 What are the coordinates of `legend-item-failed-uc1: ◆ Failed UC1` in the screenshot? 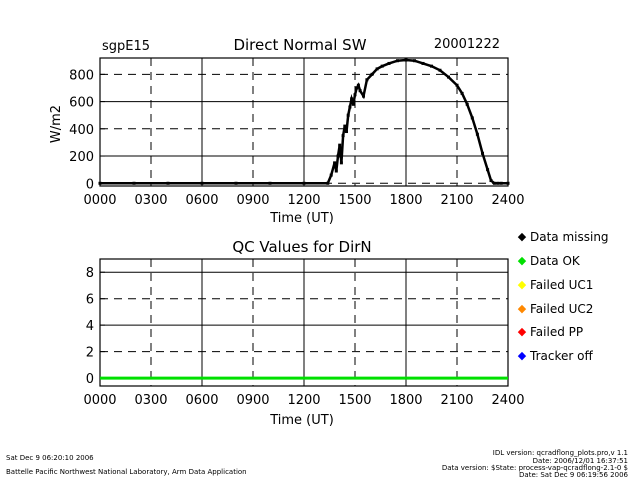 It's located at (556, 285).